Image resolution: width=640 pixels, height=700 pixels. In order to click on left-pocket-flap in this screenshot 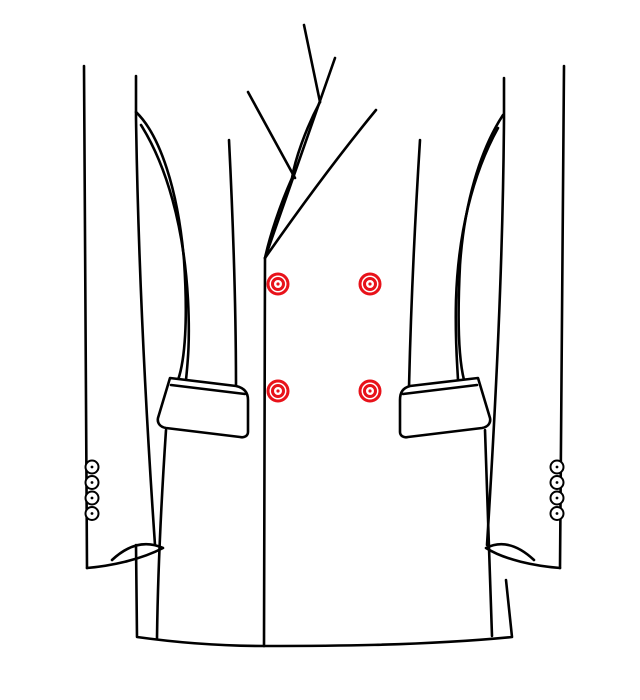, I will do `click(203, 407)`.